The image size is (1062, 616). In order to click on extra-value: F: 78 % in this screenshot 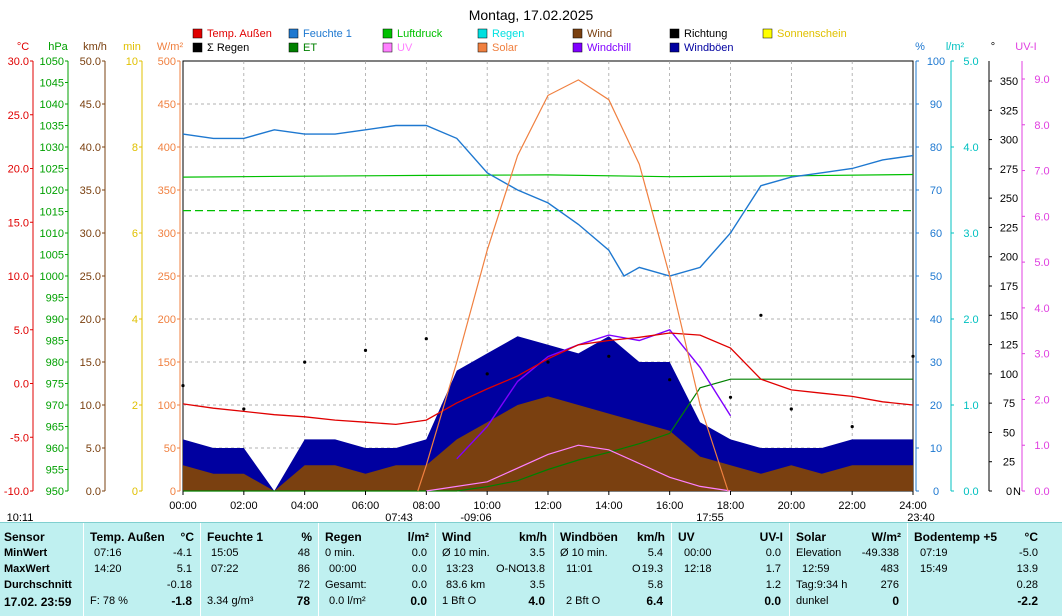, I will do `click(109, 601)`.